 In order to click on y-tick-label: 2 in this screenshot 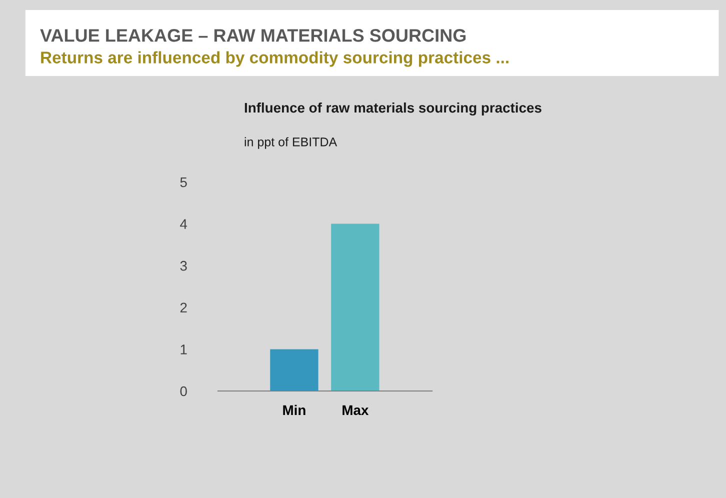, I will do `click(183, 307)`.